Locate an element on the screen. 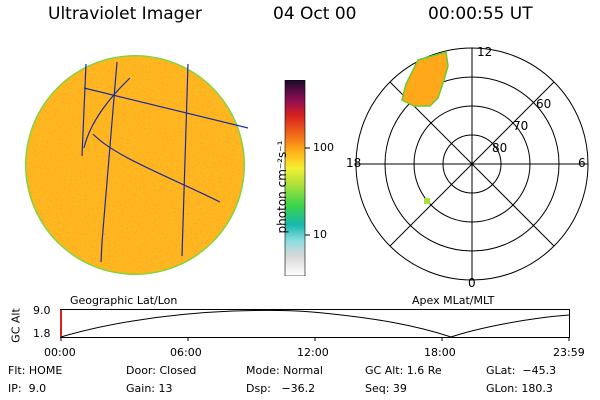 The width and height of the screenshot is (600, 400). xtick-0000: 00:00 is located at coordinates (60, 352).